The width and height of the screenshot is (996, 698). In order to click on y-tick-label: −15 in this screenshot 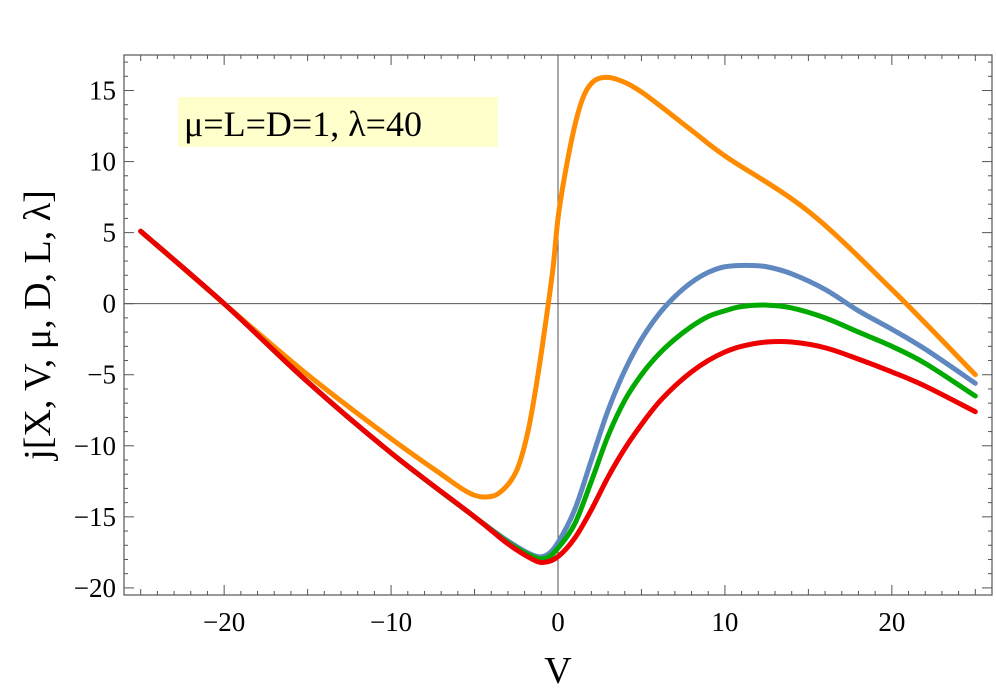, I will do `click(95, 517)`.